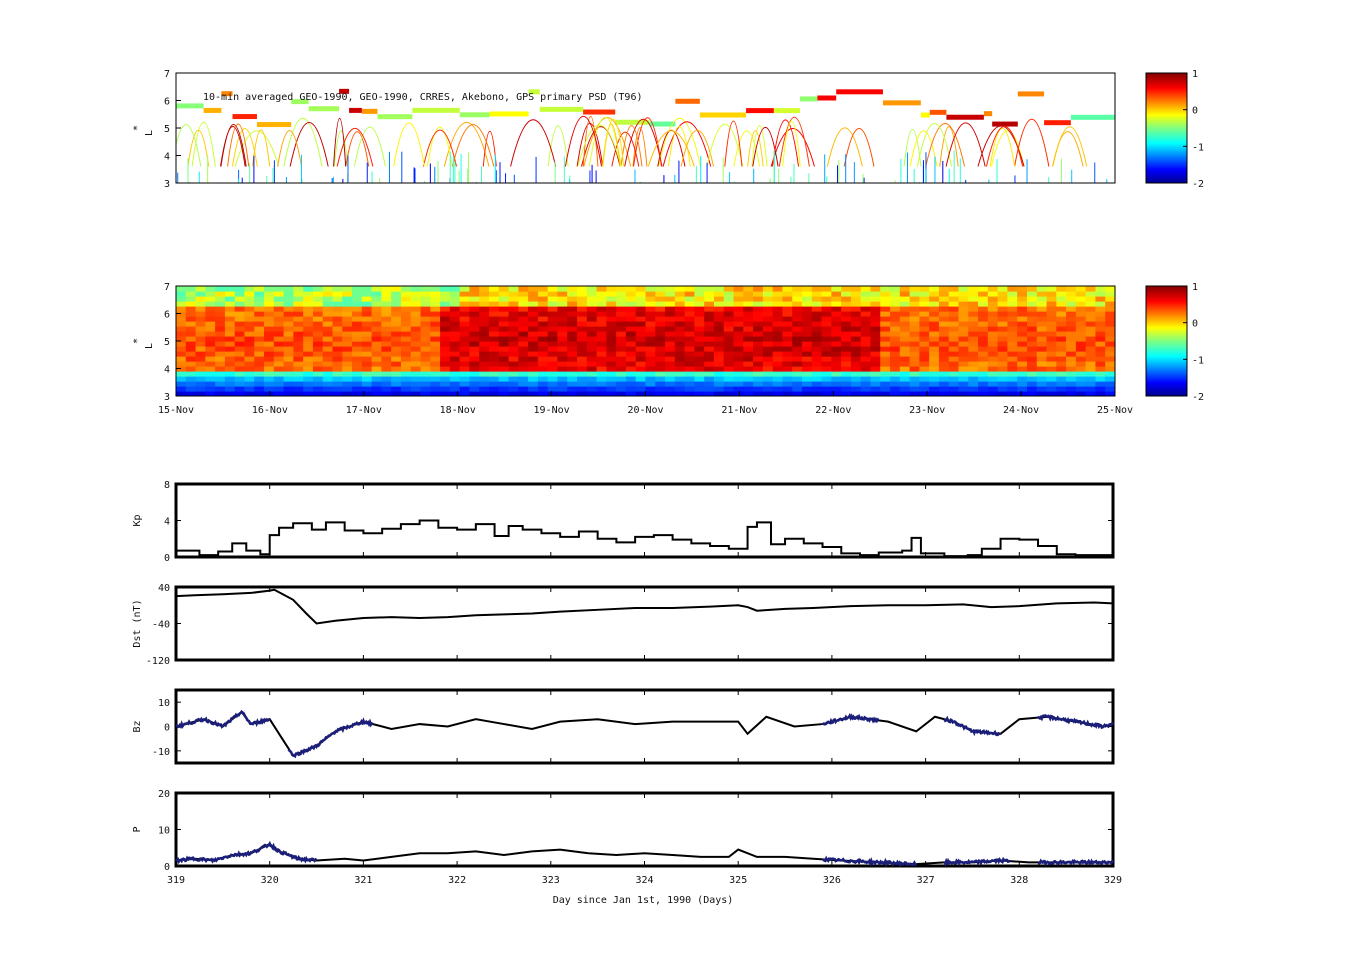 The width and height of the screenshot is (1351, 974). Describe the element at coordinates (1113, 880) in the screenshot. I see `xtick-label: 329` at that location.